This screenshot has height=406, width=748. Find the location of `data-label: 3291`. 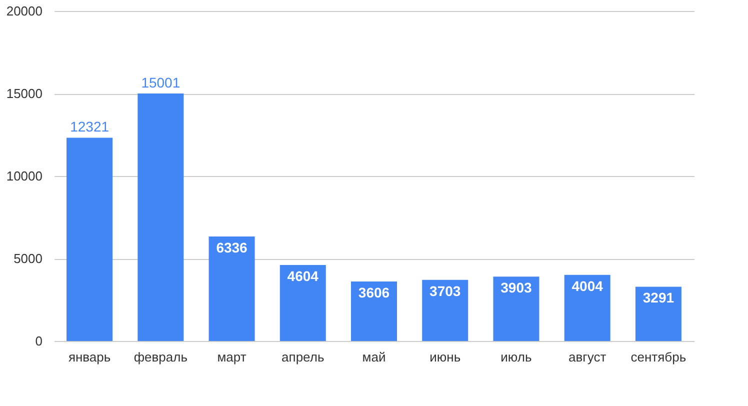

data-label: 3291 is located at coordinates (658, 298).